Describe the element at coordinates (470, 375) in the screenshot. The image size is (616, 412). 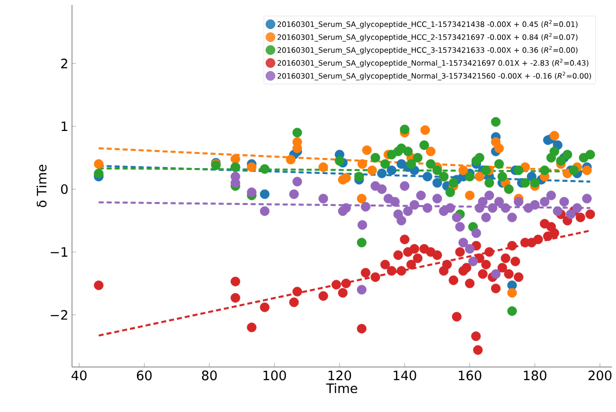
I see `x-tick-label: 160` at that location.